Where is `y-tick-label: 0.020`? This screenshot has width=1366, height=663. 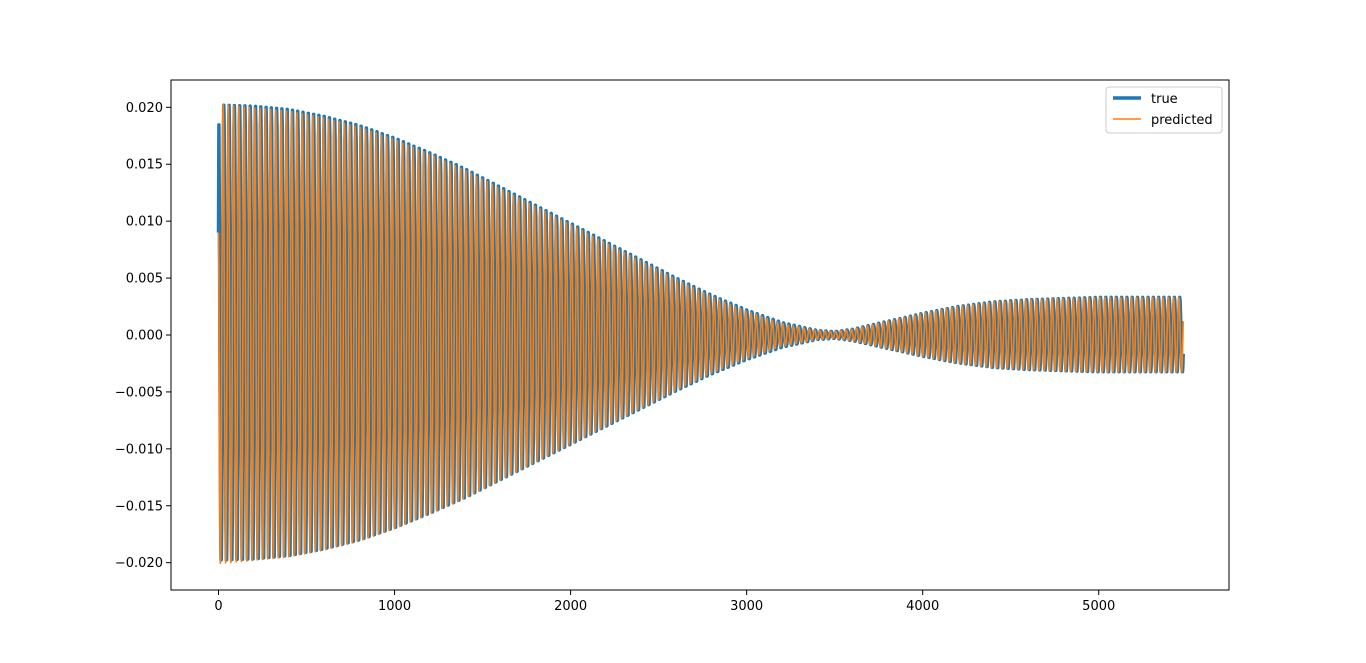 y-tick-label: 0.020 is located at coordinates (144, 108).